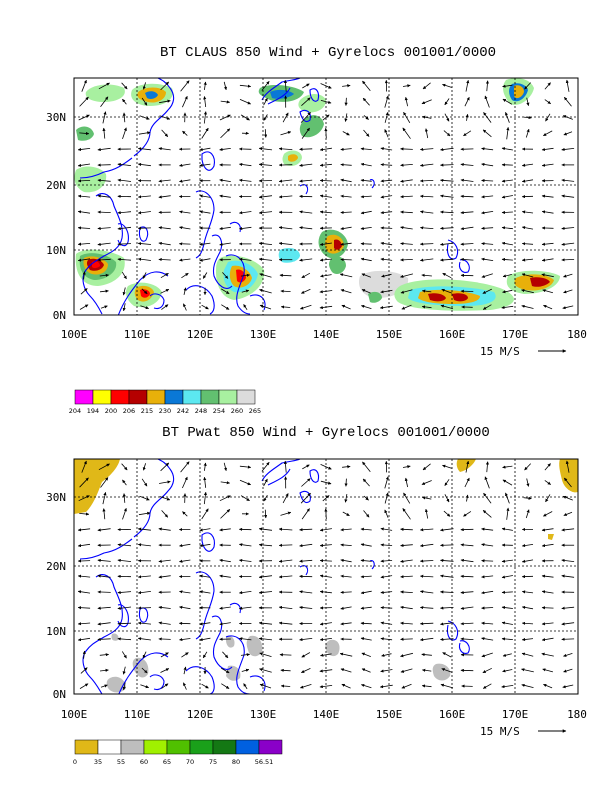 The image size is (612, 792). What do you see at coordinates (264, 762) in the screenshot?
I see `colorbar-label: 56.51` at bounding box center [264, 762].